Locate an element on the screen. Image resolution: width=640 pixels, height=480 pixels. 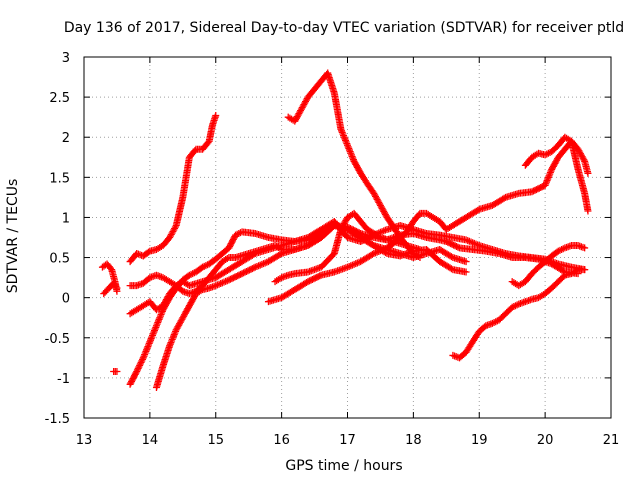
y-tick-label: 2 is located at coordinates (66, 138).